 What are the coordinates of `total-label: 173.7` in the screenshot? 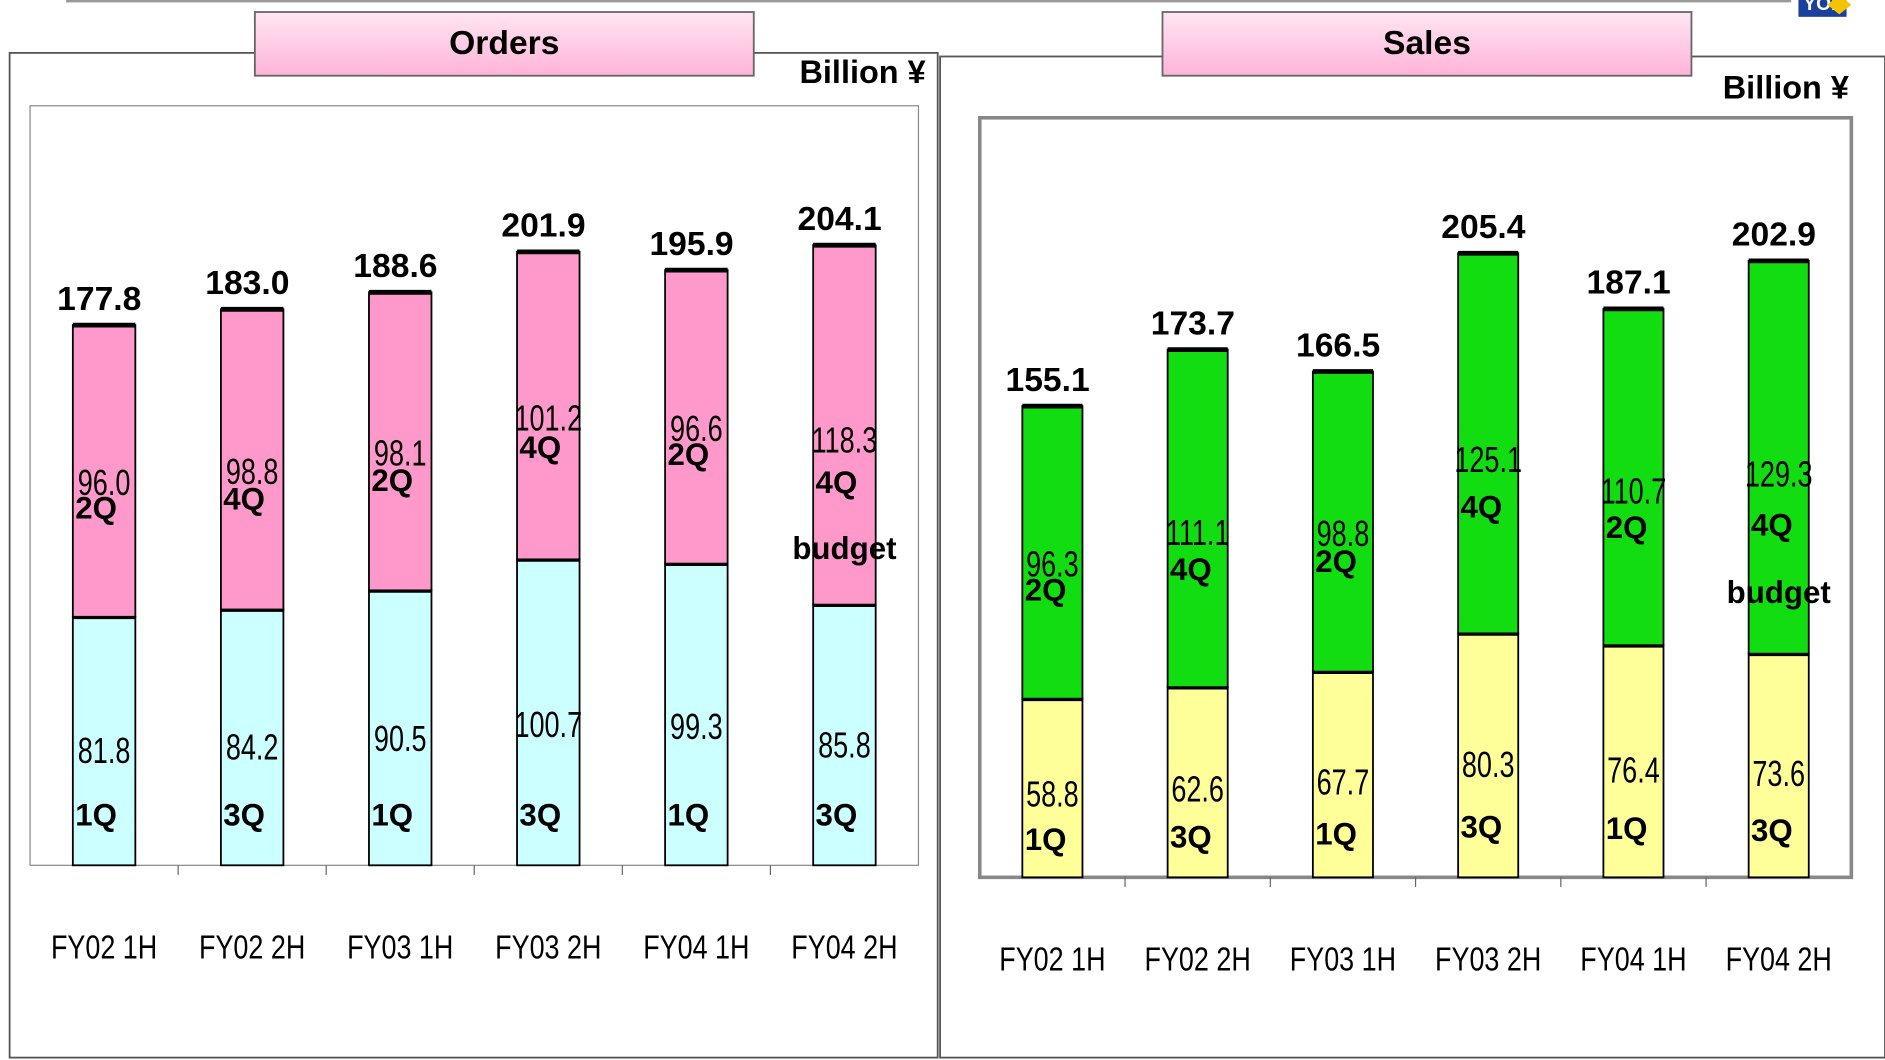 It's located at (1193, 323).